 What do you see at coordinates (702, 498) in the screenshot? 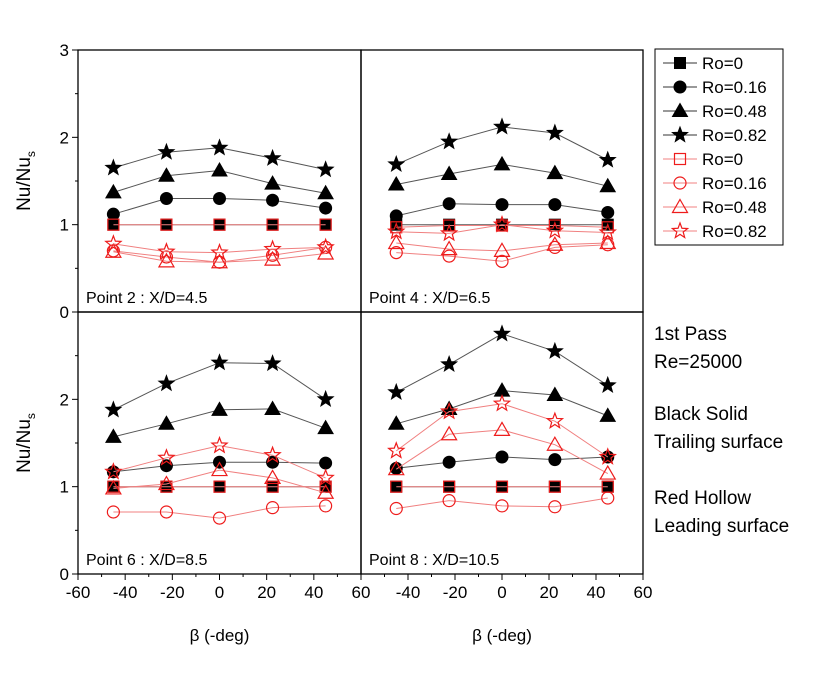
I see `note-leading-line1: Red Hollow` at bounding box center [702, 498].